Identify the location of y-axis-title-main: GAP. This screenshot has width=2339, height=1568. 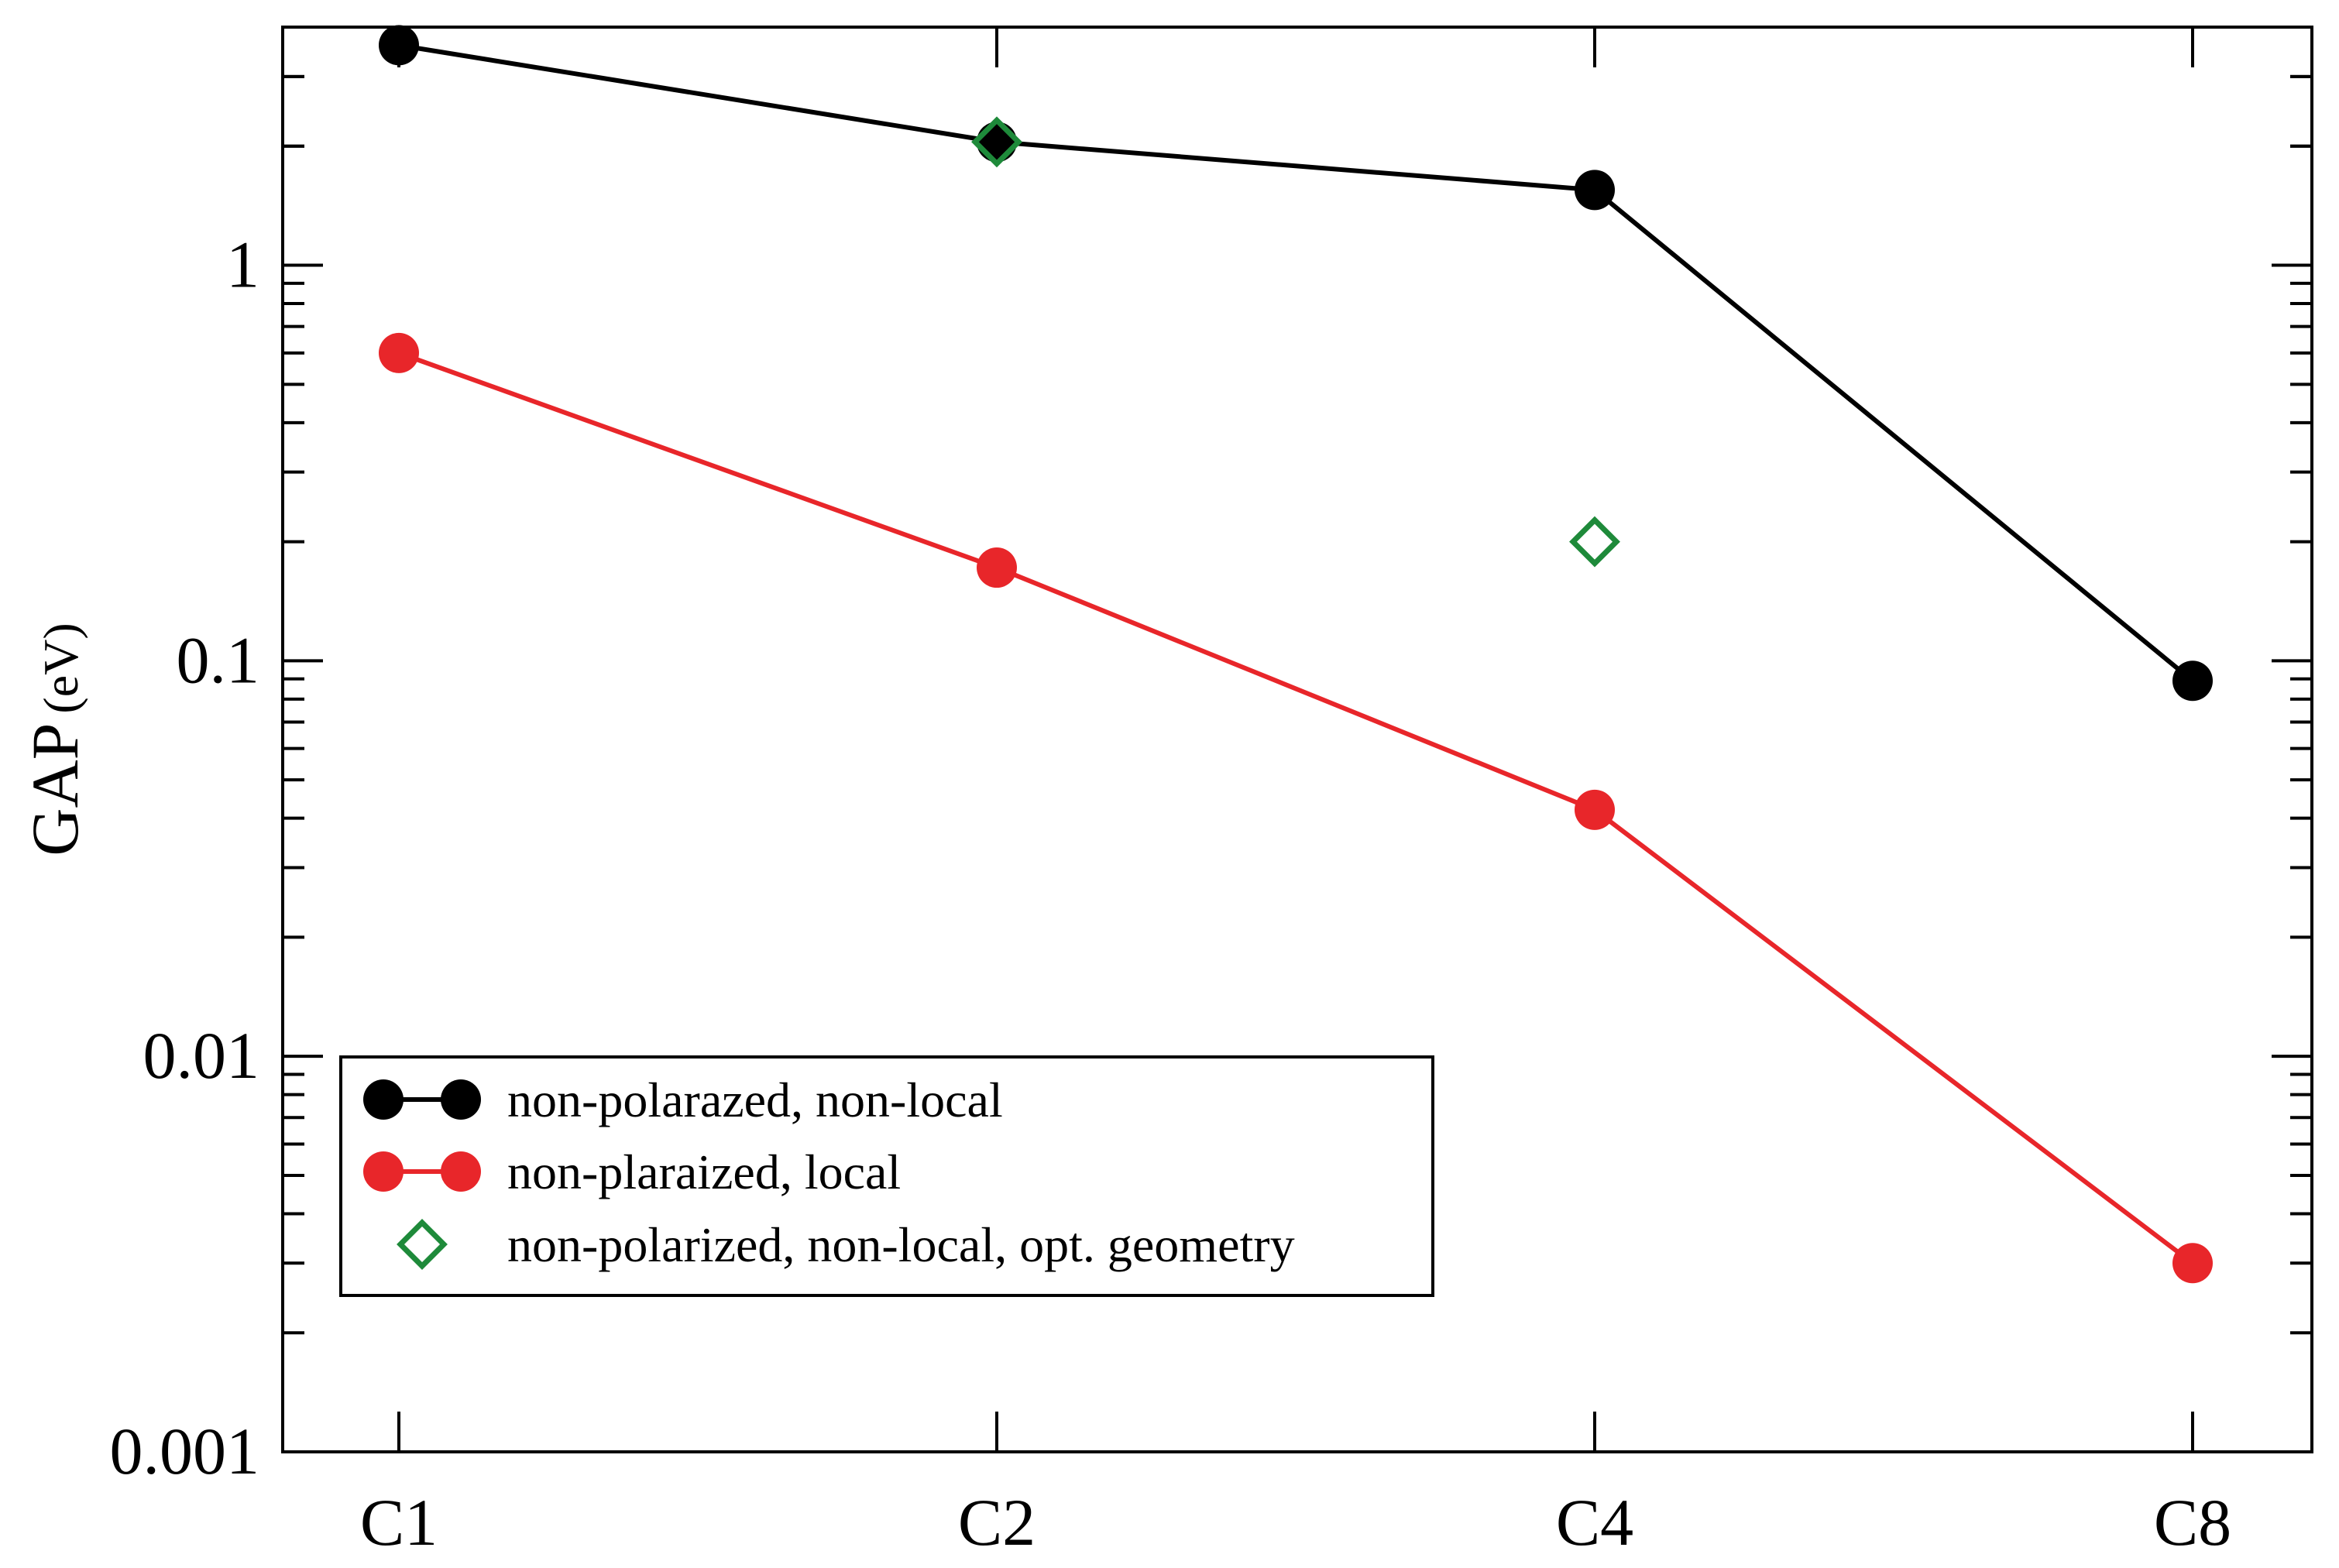
(55, 789).